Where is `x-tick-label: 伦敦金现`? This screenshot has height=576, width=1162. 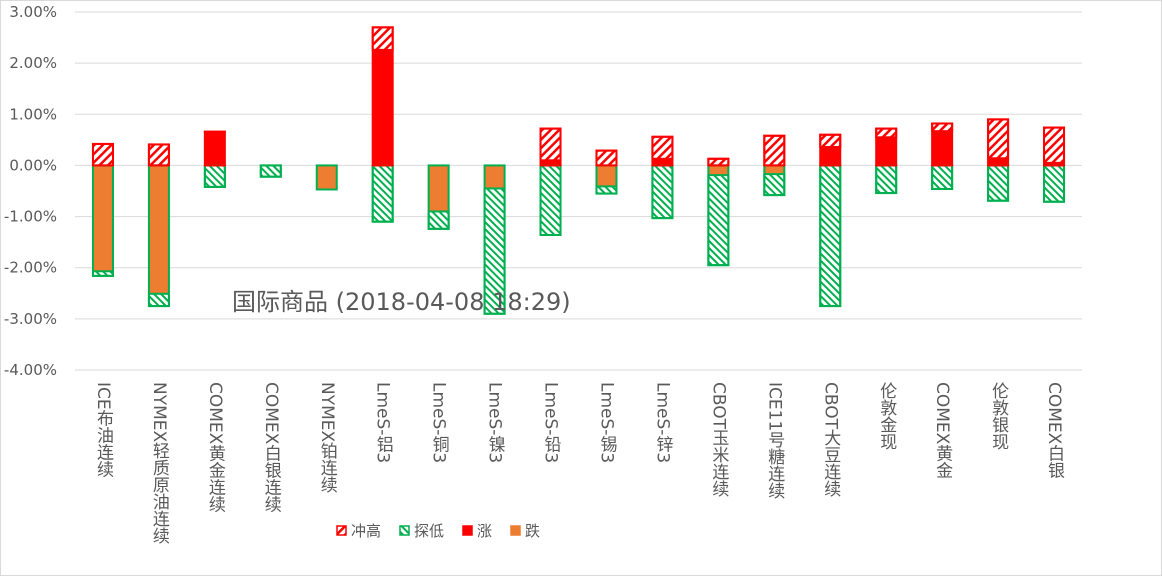
x-tick-label: 伦敦金现 is located at coordinates (886, 416).